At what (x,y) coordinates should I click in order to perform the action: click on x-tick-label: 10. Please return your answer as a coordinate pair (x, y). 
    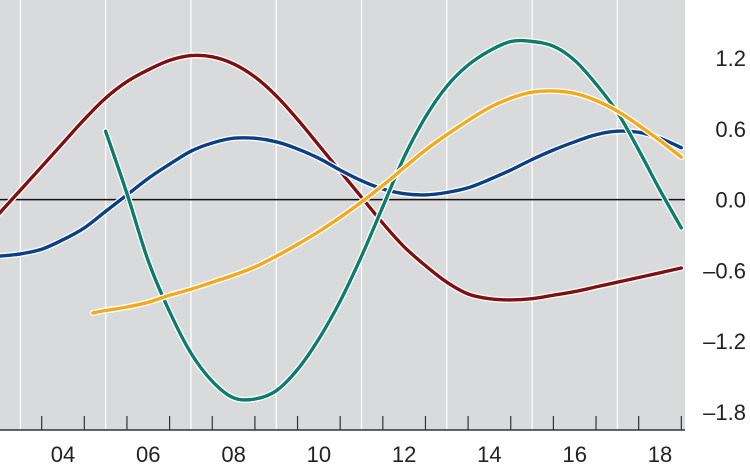
    Looking at the image, I should click on (319, 454).